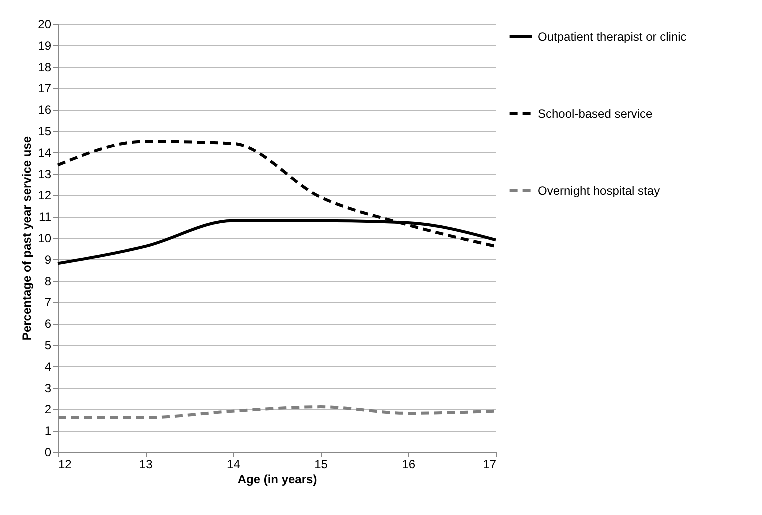  What do you see at coordinates (45, 89) in the screenshot?
I see `y-tick-label: 17` at bounding box center [45, 89].